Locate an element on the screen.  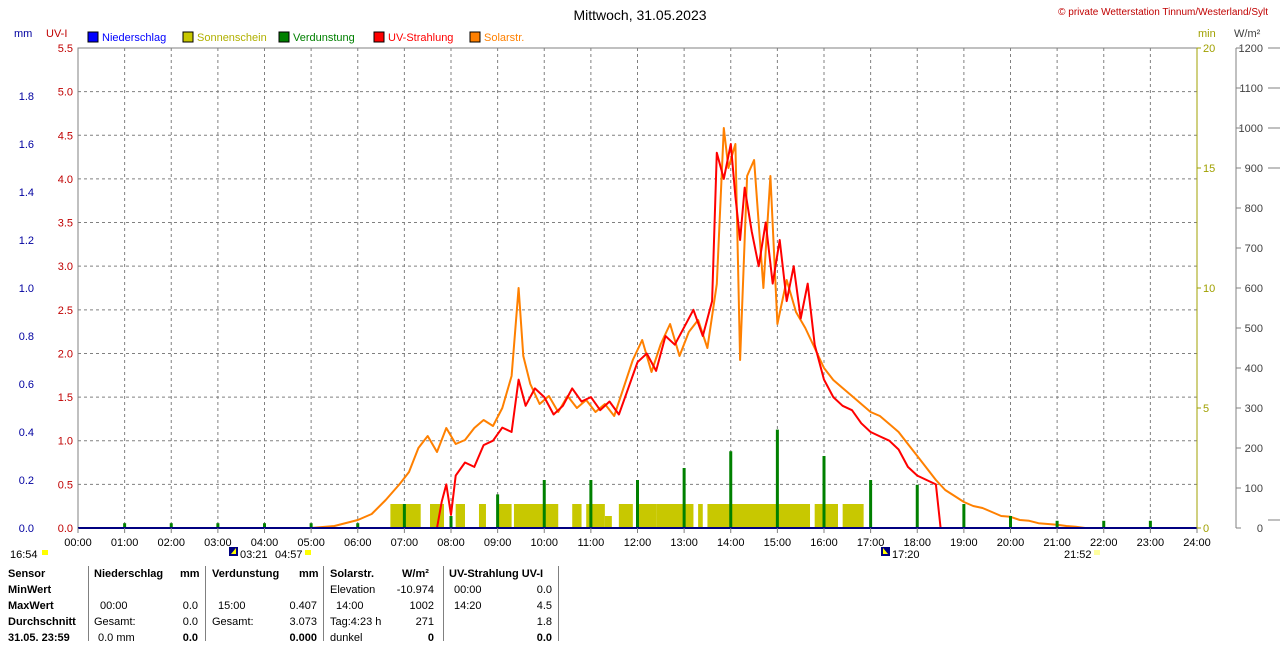
mm-tick-label: 0.2 is located at coordinates (26, 481).